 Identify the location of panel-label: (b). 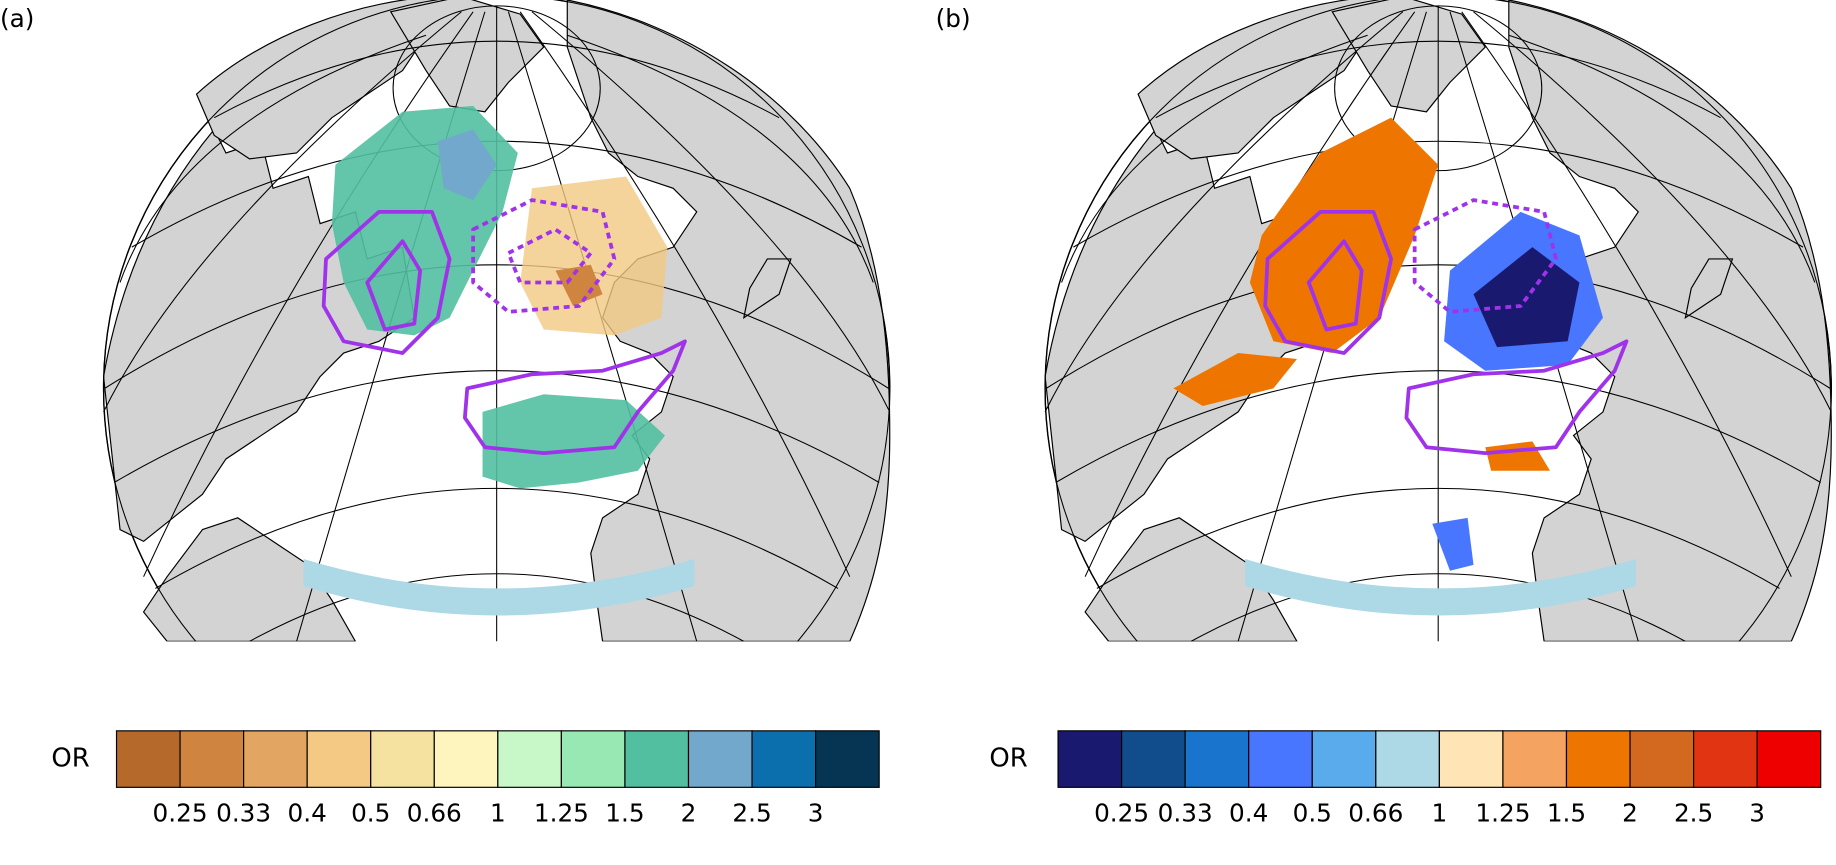
(953, 18).